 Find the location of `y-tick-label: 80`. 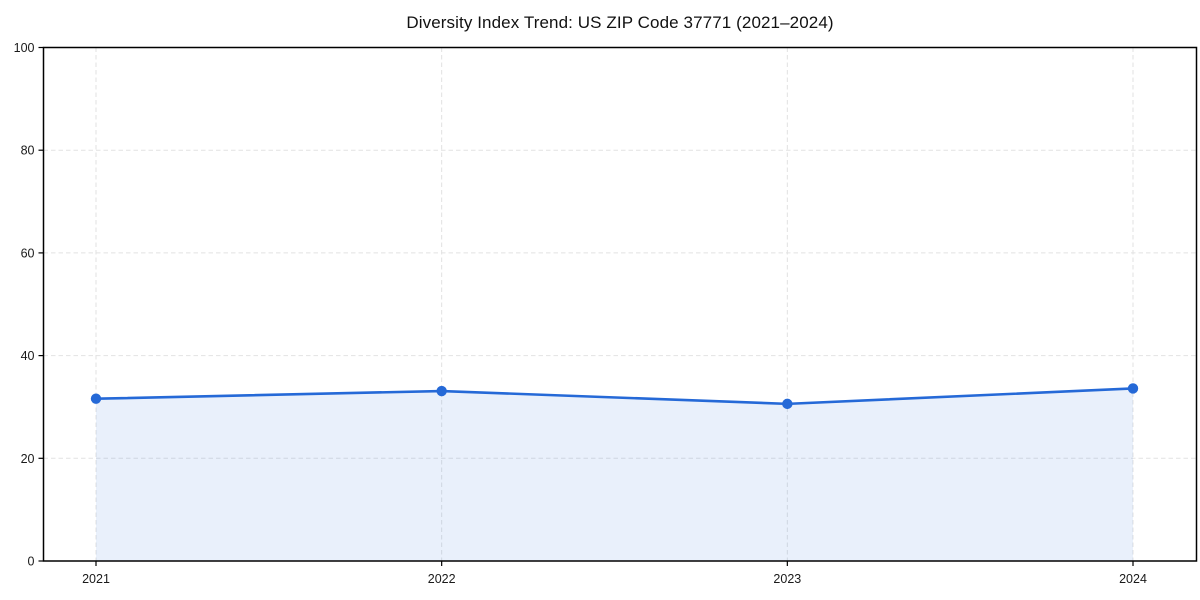

y-tick-label: 80 is located at coordinates (28, 151).